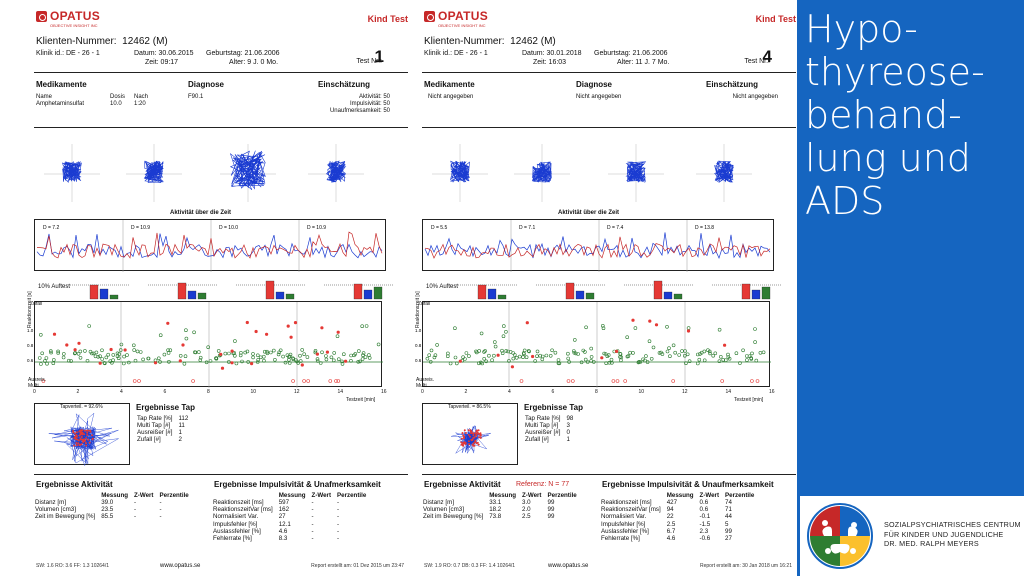 The width and height of the screenshot is (1024, 576). I want to click on table-row: Reaktionszeit [ms] 597 - -, so click(289, 502).